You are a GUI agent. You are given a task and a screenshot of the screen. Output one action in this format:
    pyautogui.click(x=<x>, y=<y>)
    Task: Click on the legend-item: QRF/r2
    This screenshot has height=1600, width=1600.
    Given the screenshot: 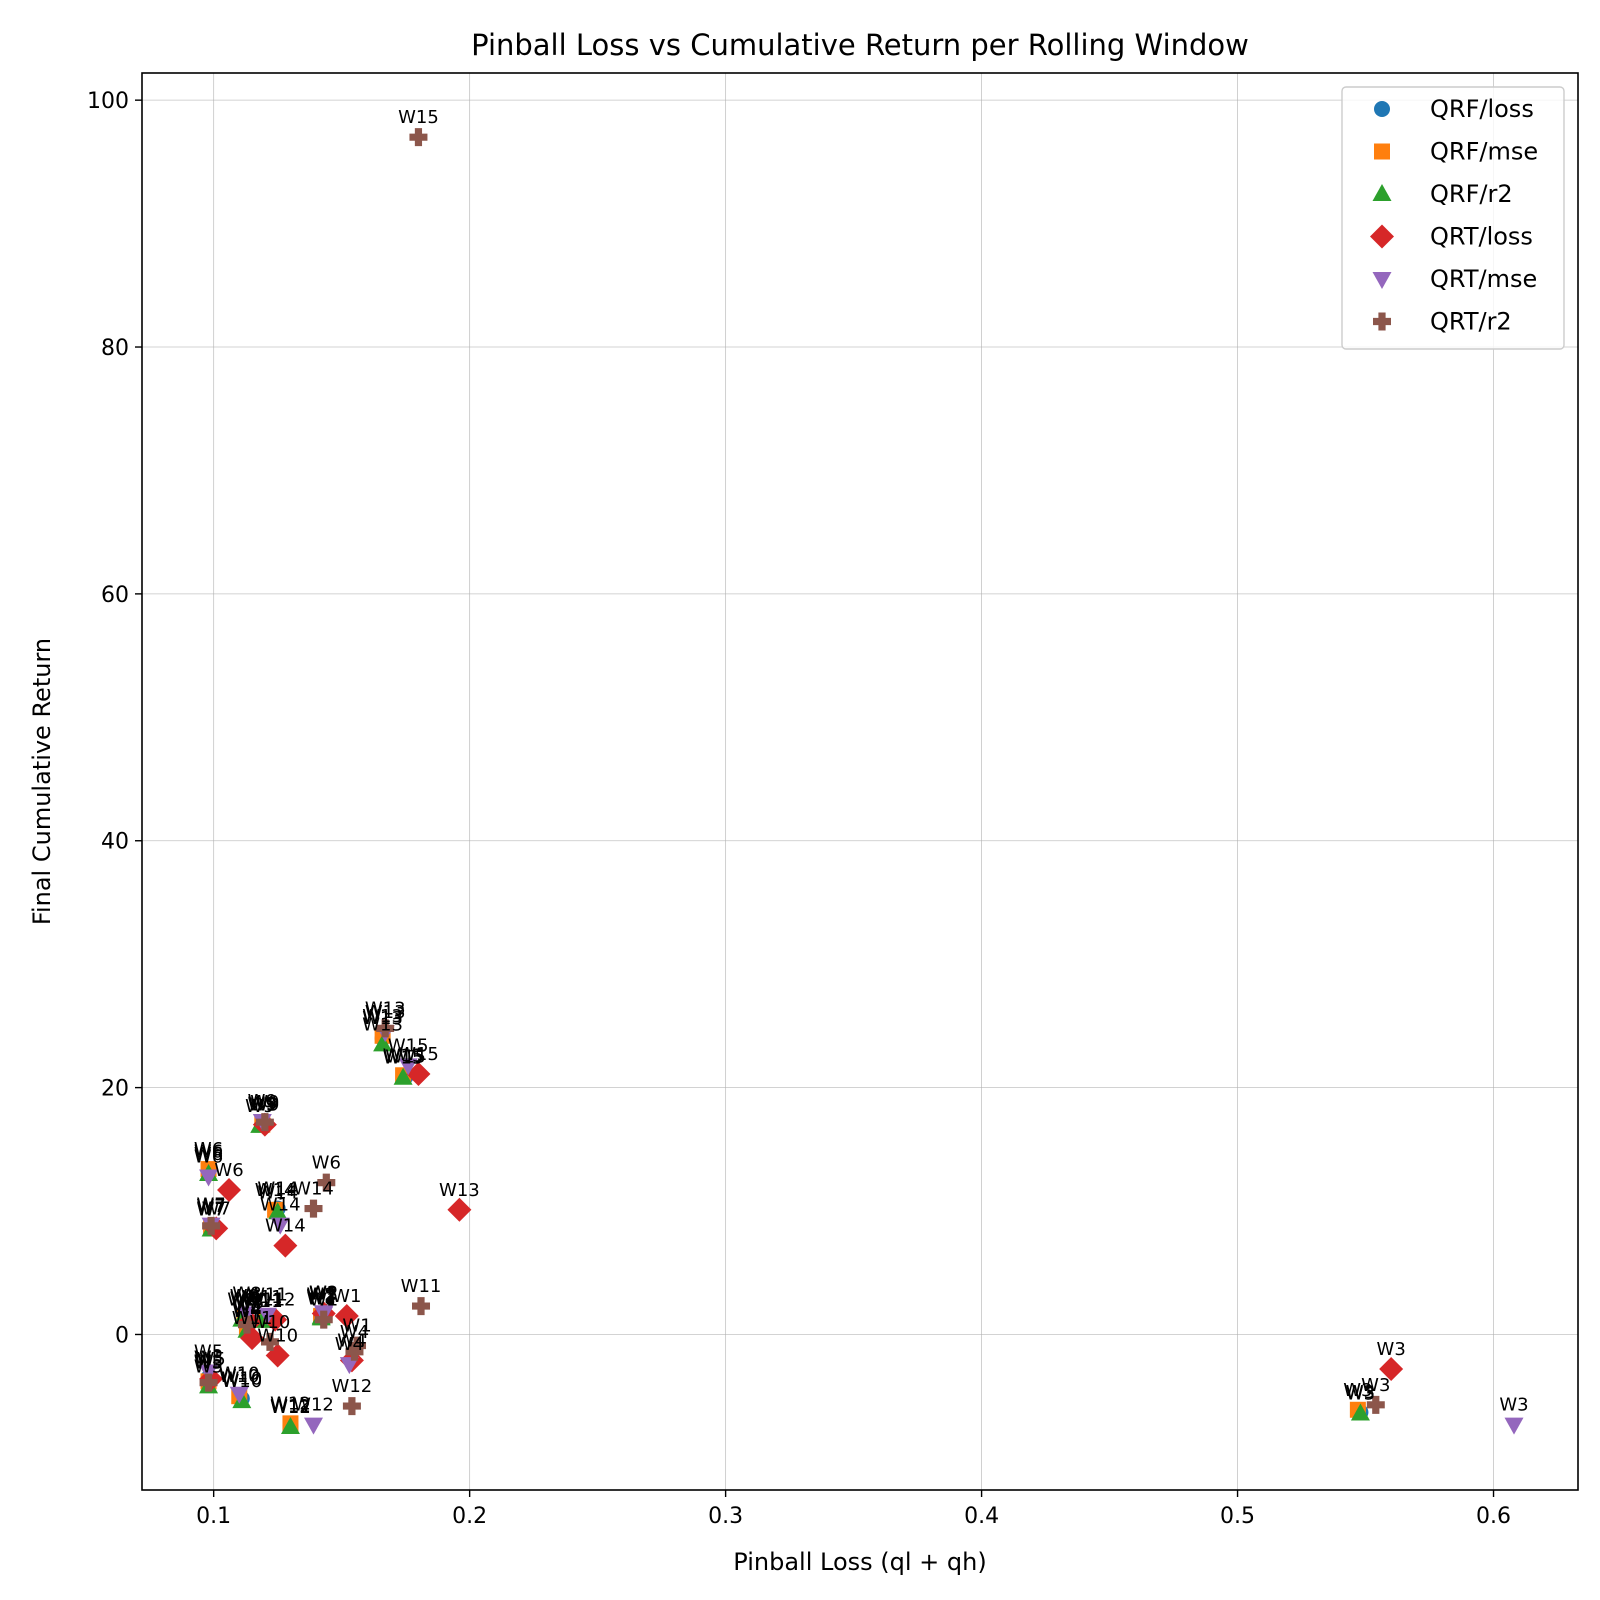 What is the action you would take?
    pyautogui.click(x=1442, y=194)
    